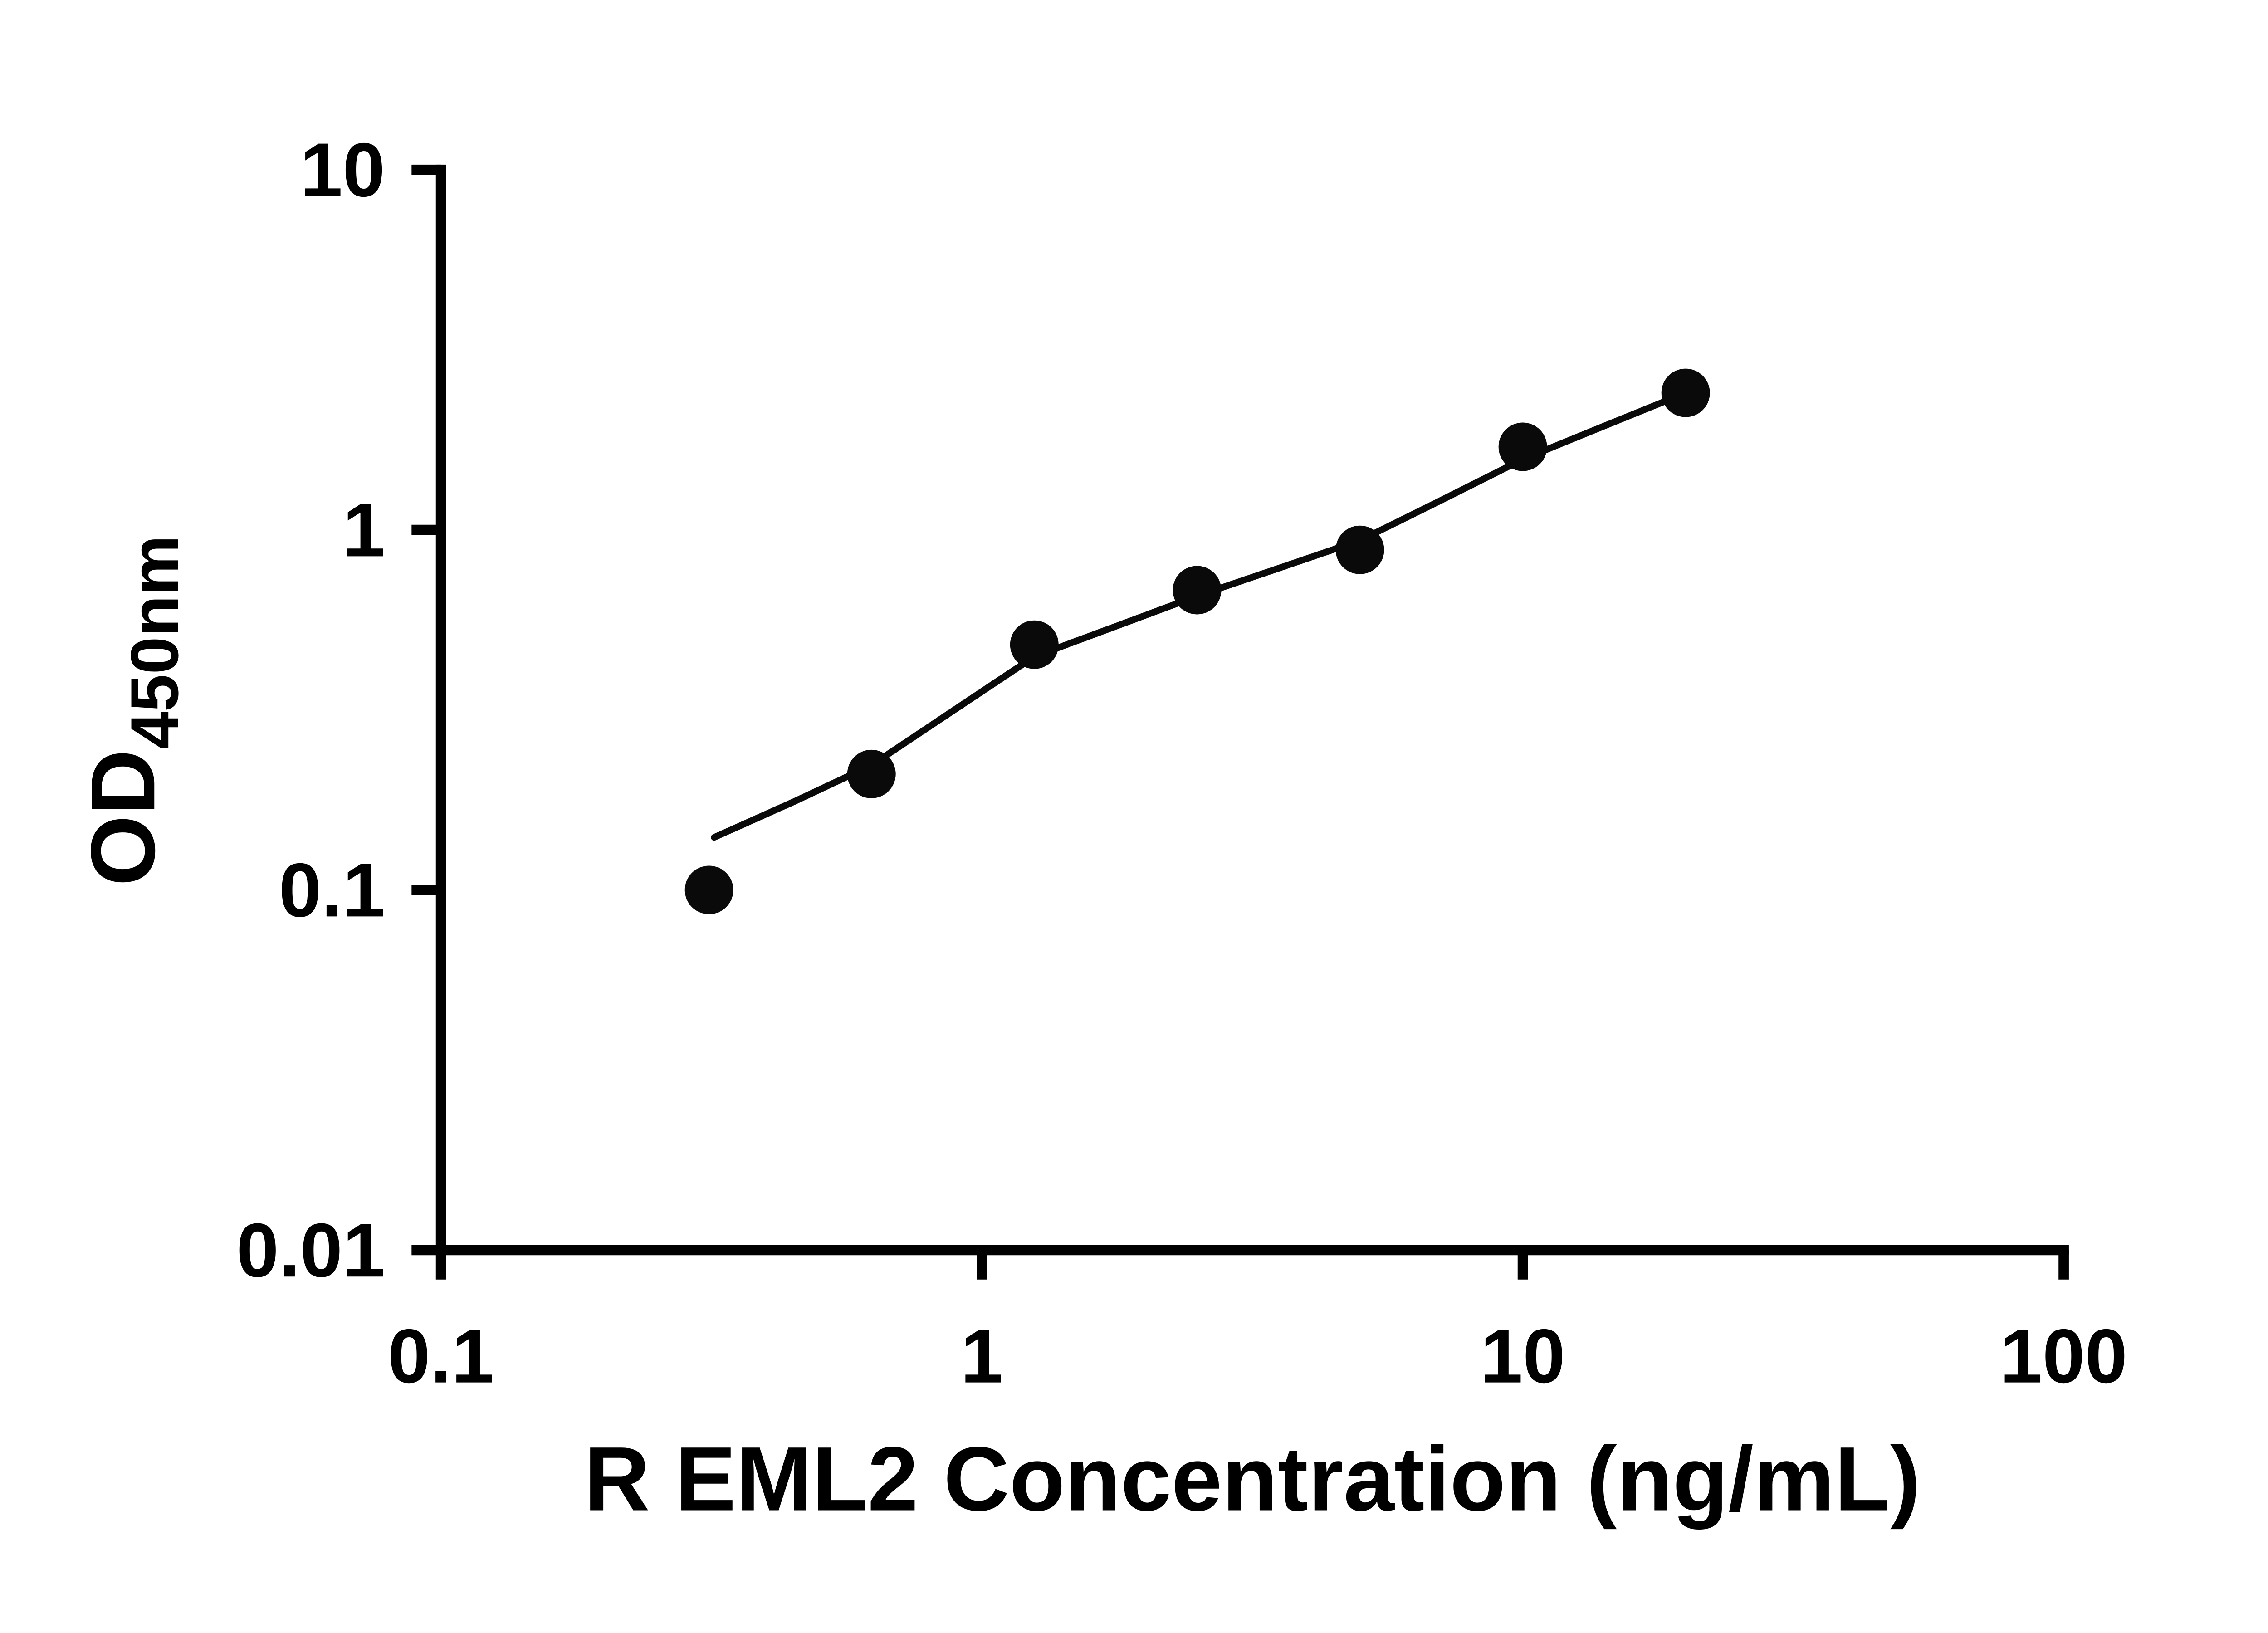  What do you see at coordinates (332, 890) in the screenshot?
I see `y-tick-label: 0.1` at bounding box center [332, 890].